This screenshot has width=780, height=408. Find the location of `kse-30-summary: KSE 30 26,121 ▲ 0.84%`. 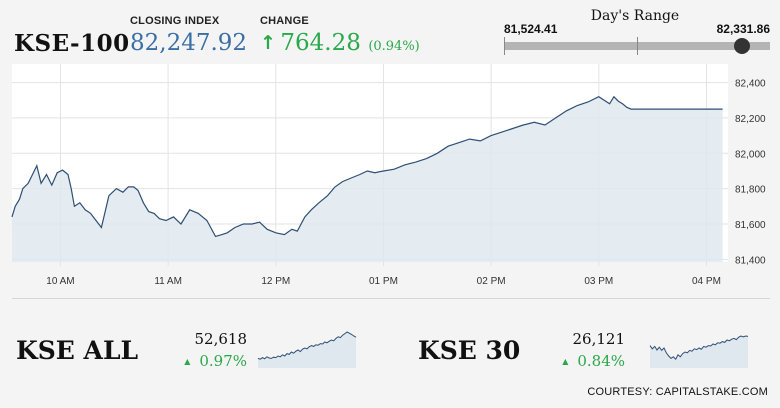

kse-30-summary: KSE 30 26,121 ▲ 0.84% is located at coordinates (585, 351).